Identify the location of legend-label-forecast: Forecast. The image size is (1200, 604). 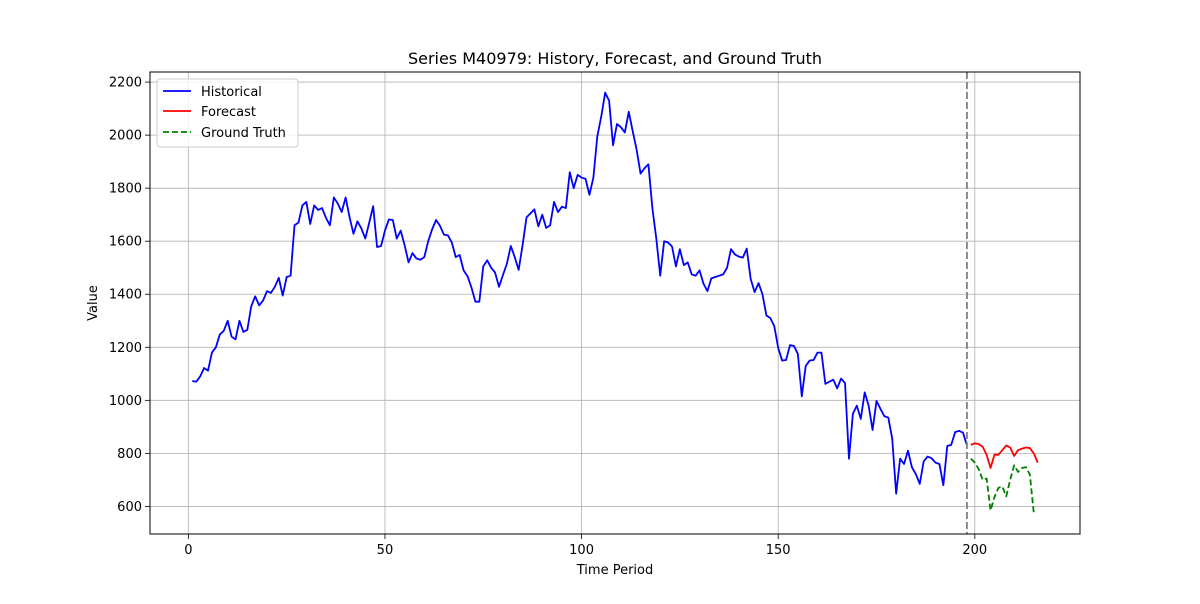
(228, 112).